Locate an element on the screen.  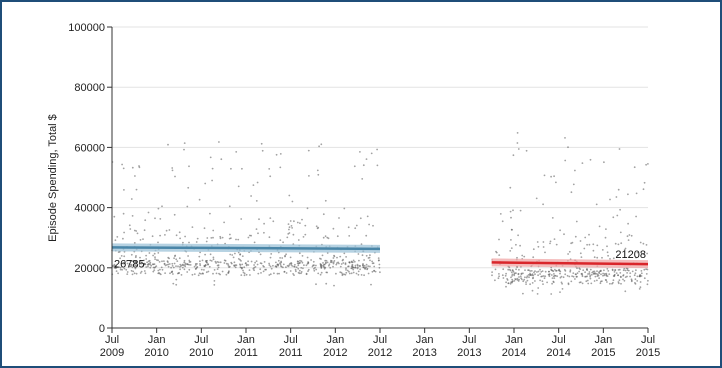
x-tick-label-year: 2011 is located at coordinates (291, 353).